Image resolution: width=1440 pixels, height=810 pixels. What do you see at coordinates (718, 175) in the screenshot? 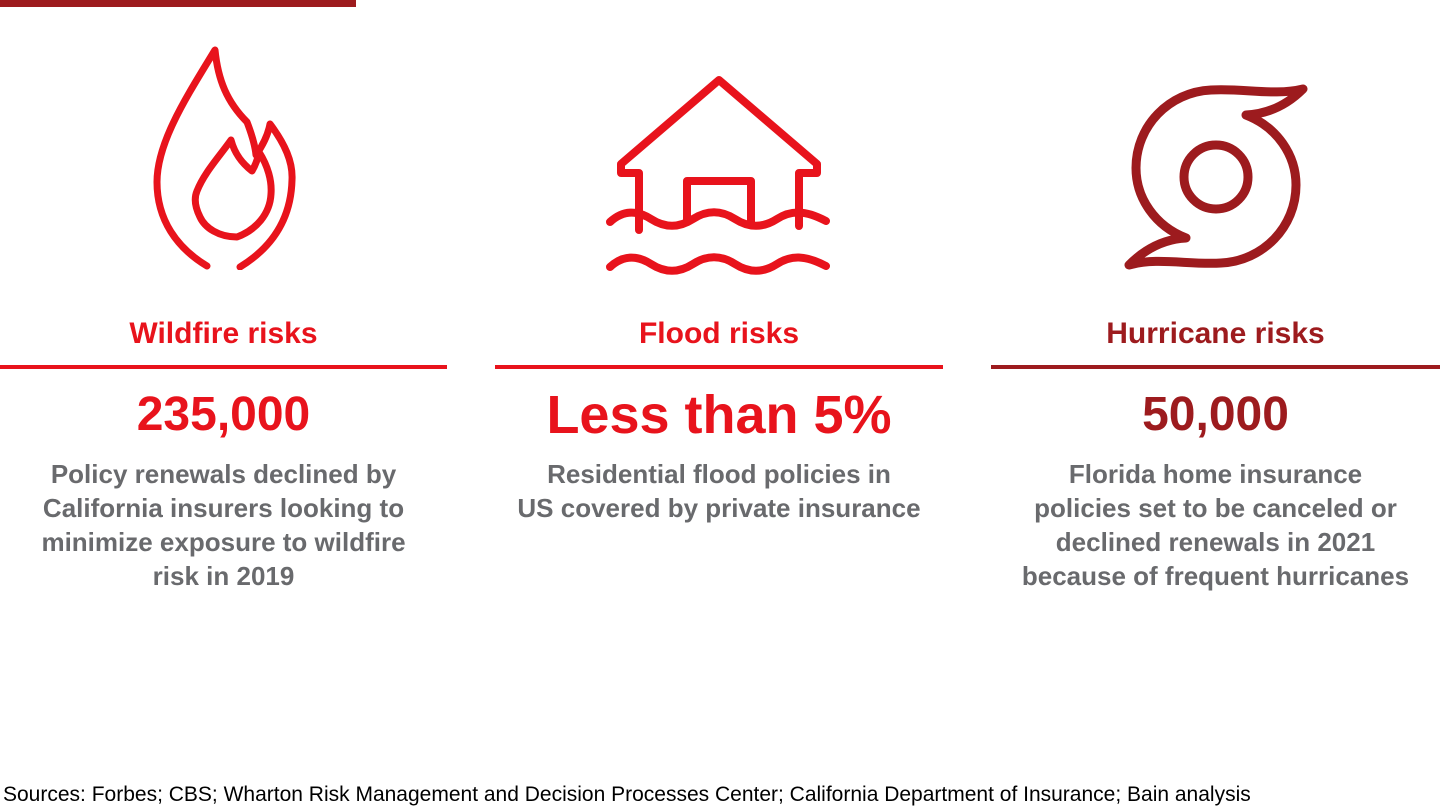
I see `flooded-house-icon` at bounding box center [718, 175].